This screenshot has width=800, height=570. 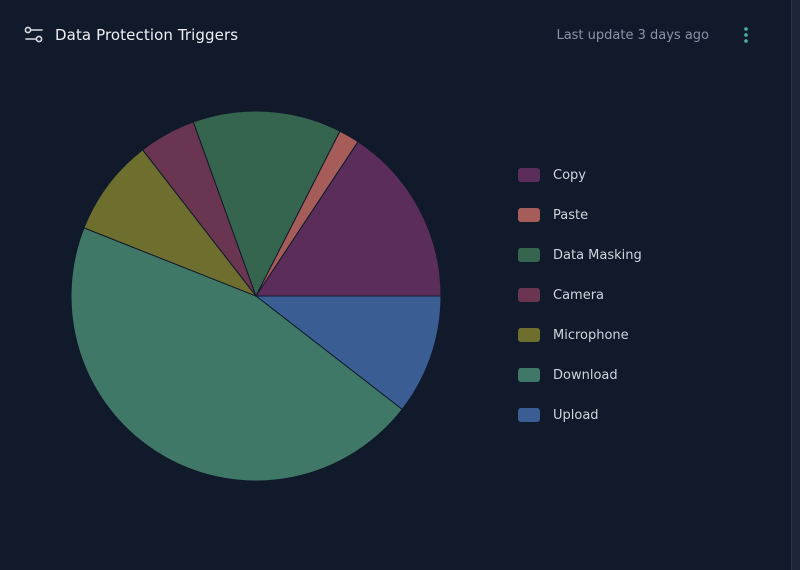 I want to click on legend-item-camera: Camera, so click(x=580, y=295).